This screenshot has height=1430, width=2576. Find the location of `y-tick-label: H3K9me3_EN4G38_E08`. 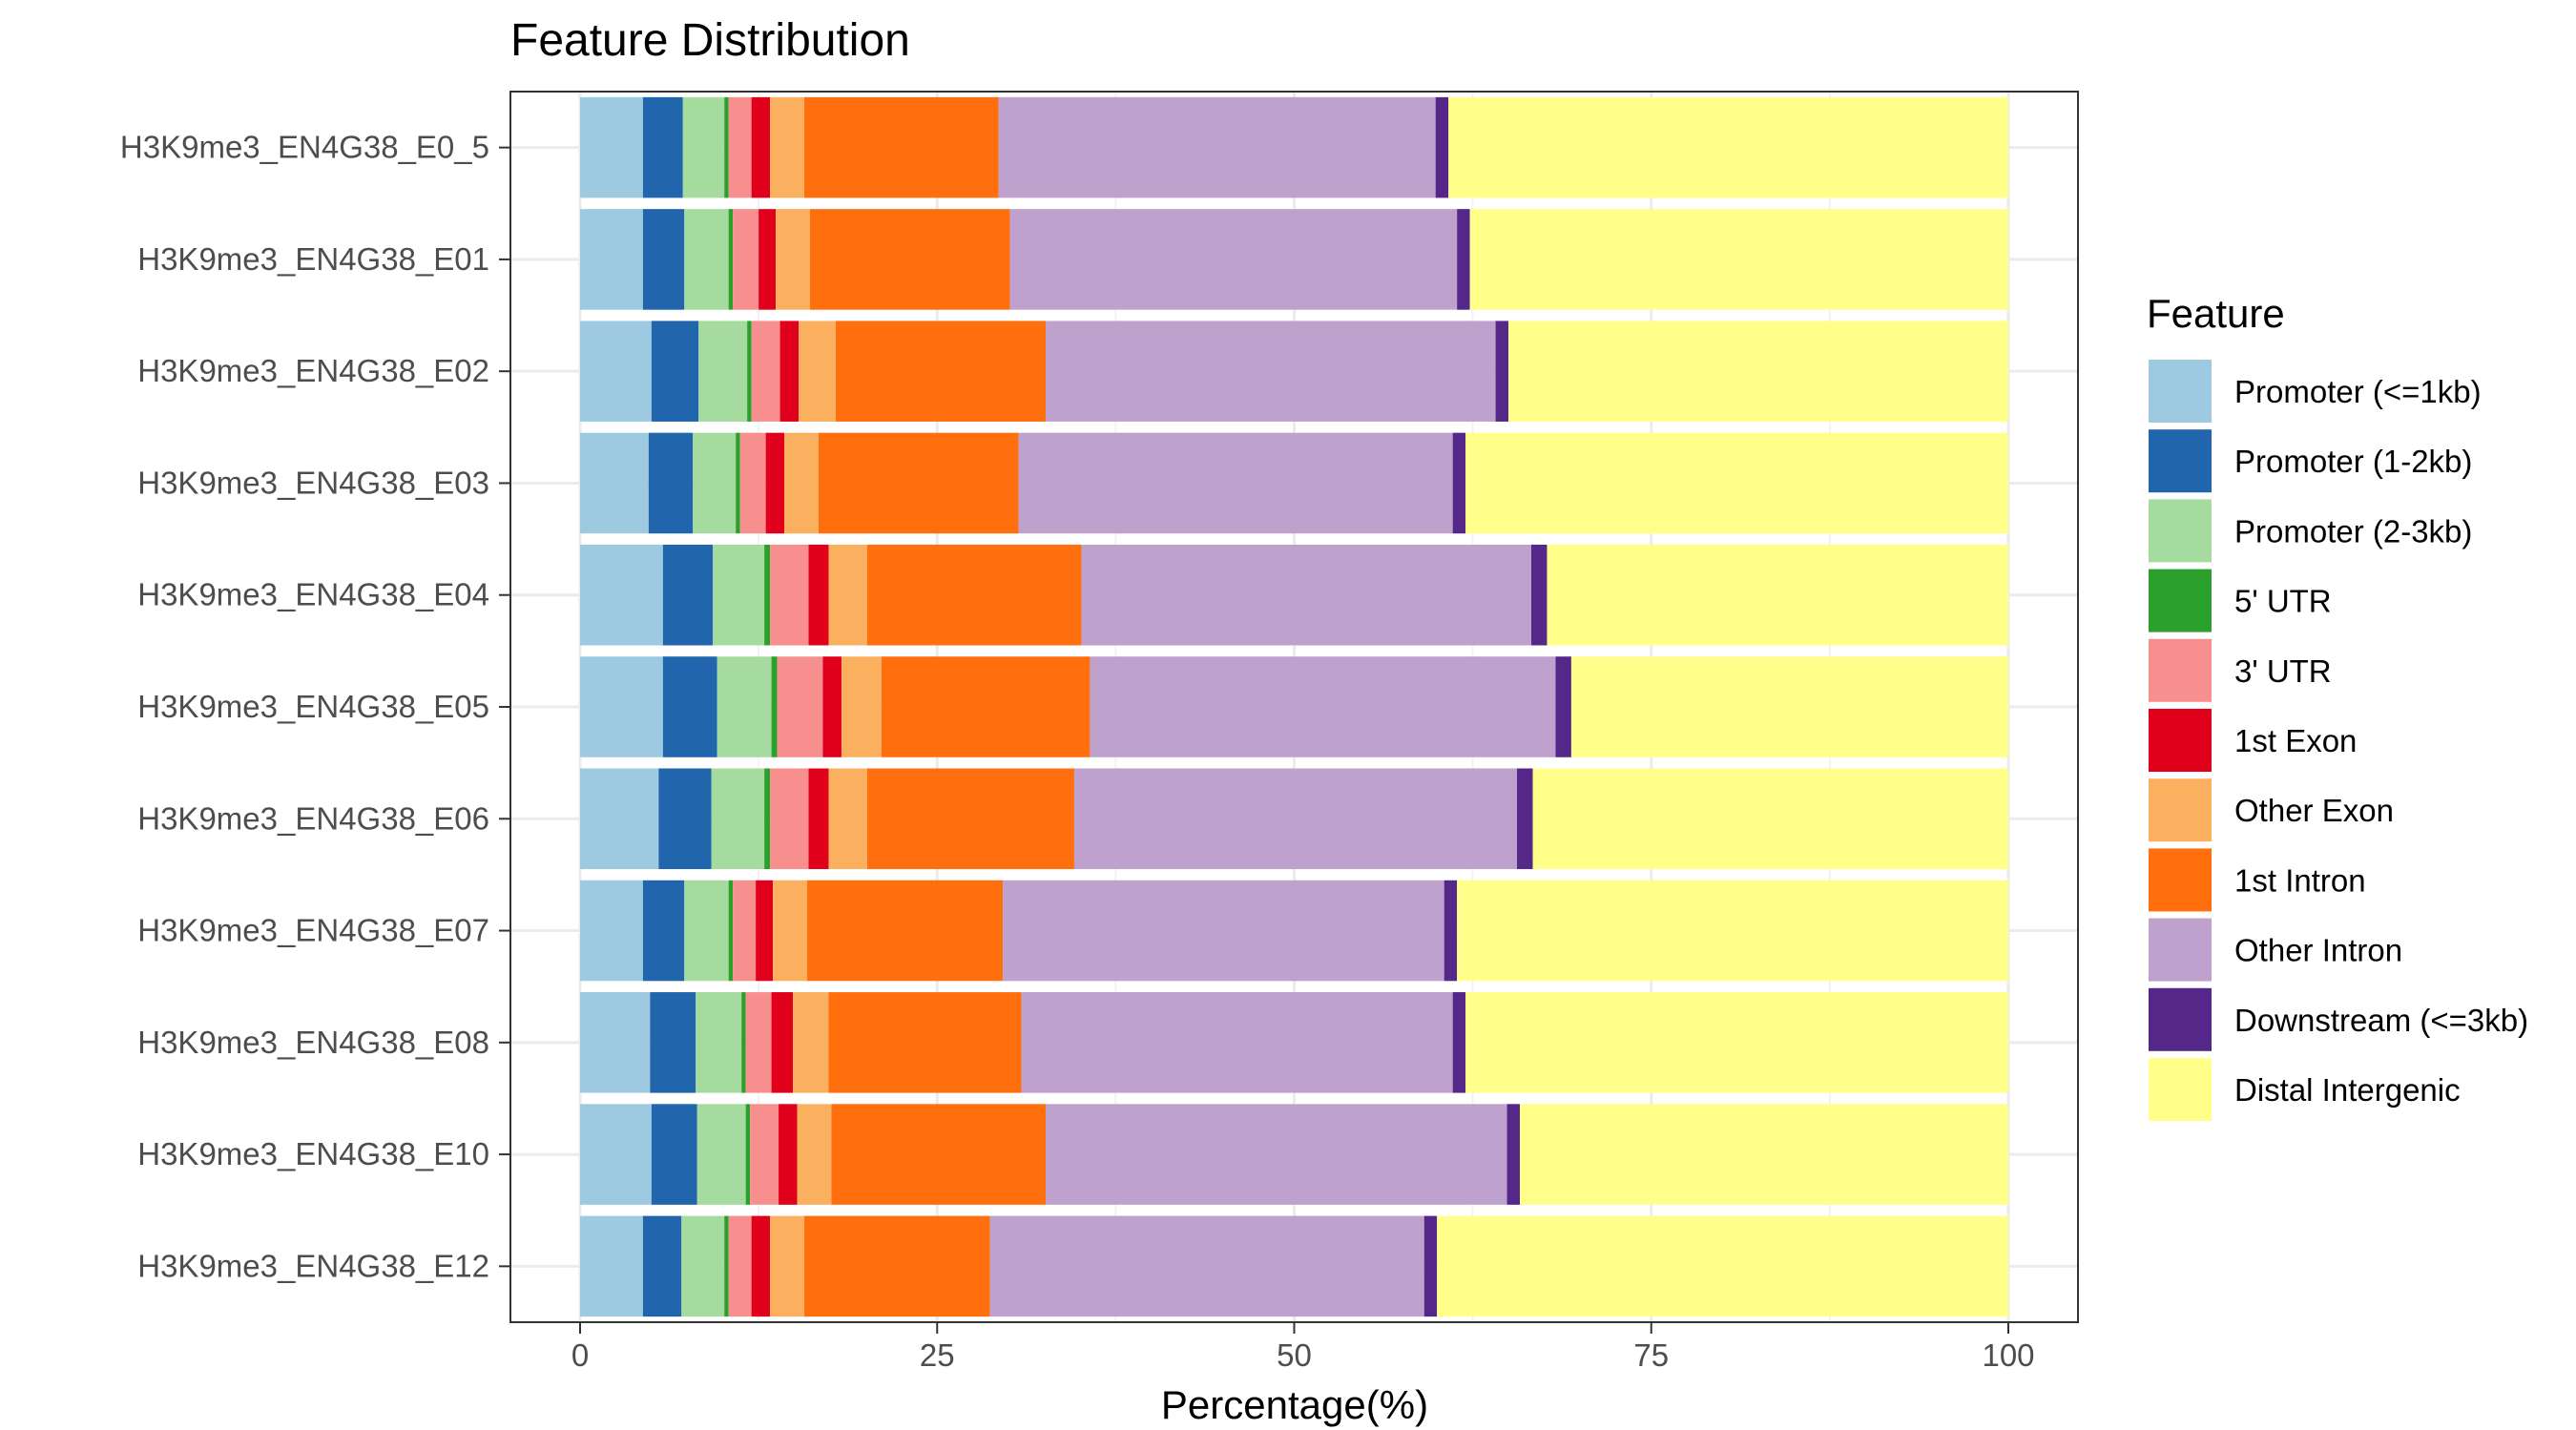

y-tick-label: H3K9me3_EN4G38_E08 is located at coordinates (313, 1042).